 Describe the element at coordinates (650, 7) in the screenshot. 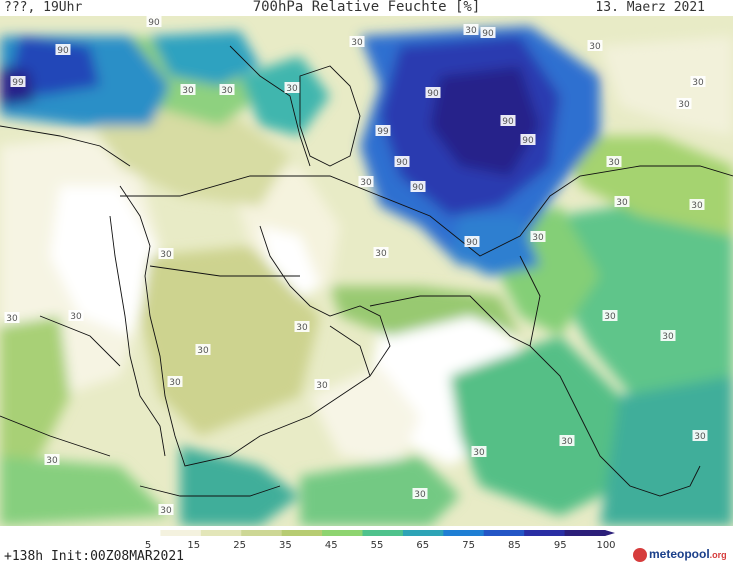

I see `forecast-date: 13. Maerz 2021` at that location.